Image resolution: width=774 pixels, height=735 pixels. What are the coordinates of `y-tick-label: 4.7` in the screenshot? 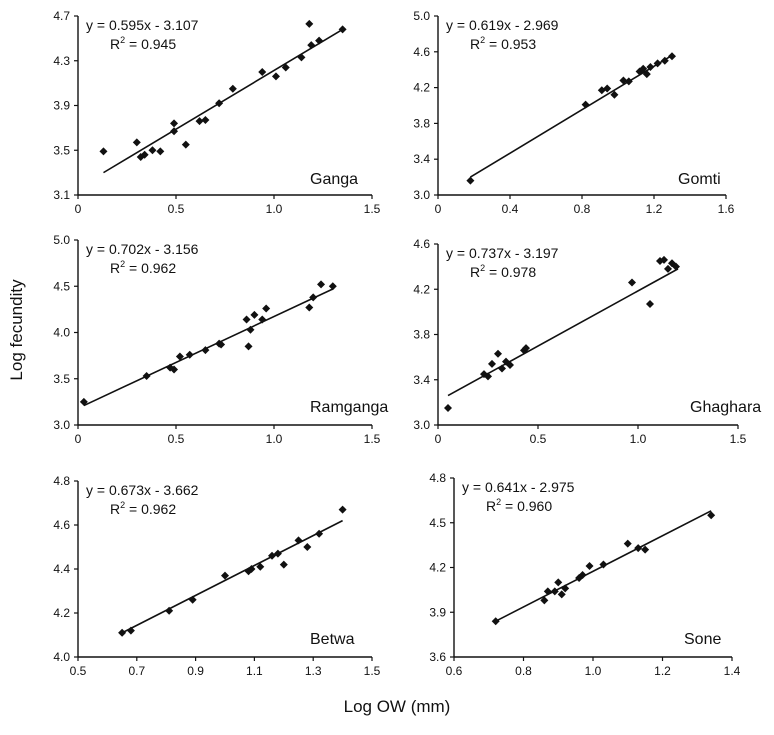 It's located at (61, 16).